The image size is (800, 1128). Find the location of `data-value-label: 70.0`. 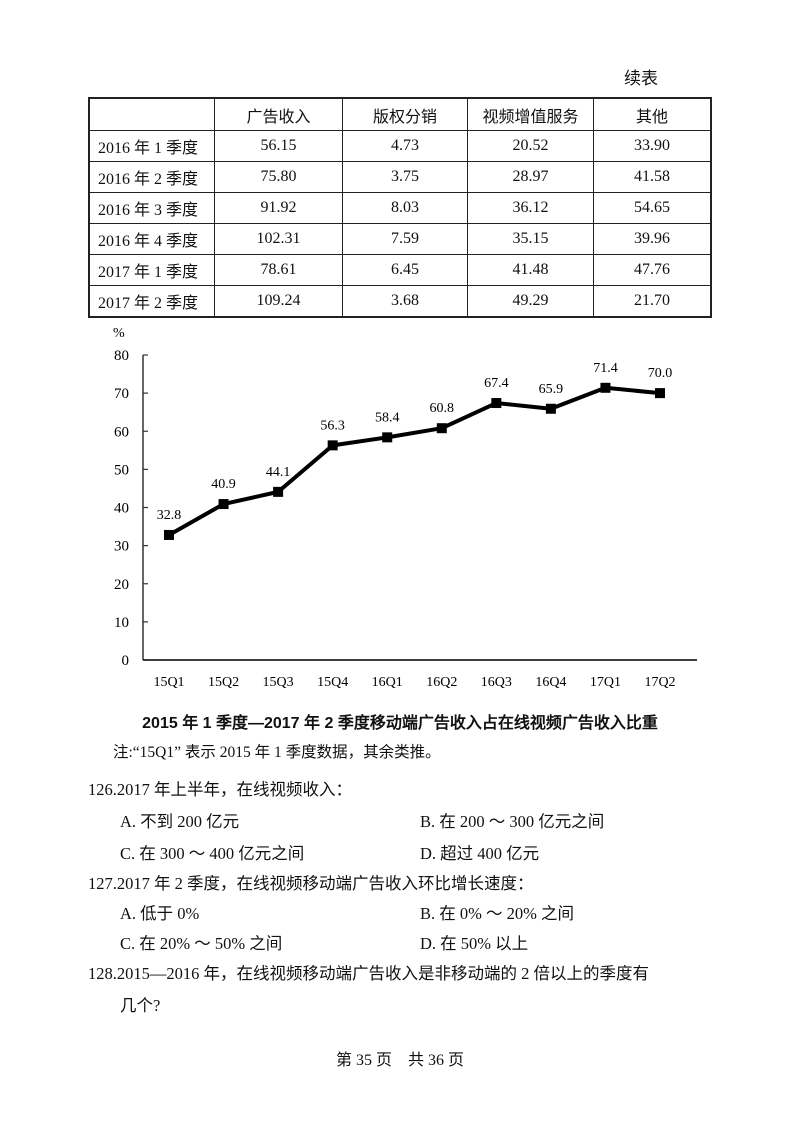

data-value-label: 70.0 is located at coordinates (660, 373).